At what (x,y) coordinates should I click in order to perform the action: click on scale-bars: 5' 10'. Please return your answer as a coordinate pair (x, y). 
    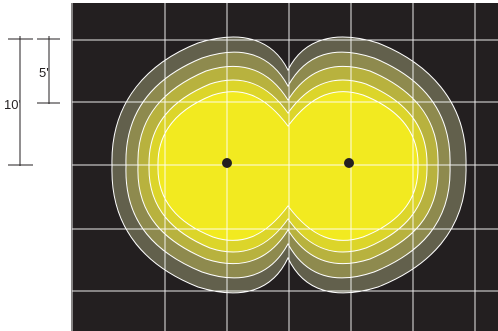
    Looking at the image, I should click on (32, 101).